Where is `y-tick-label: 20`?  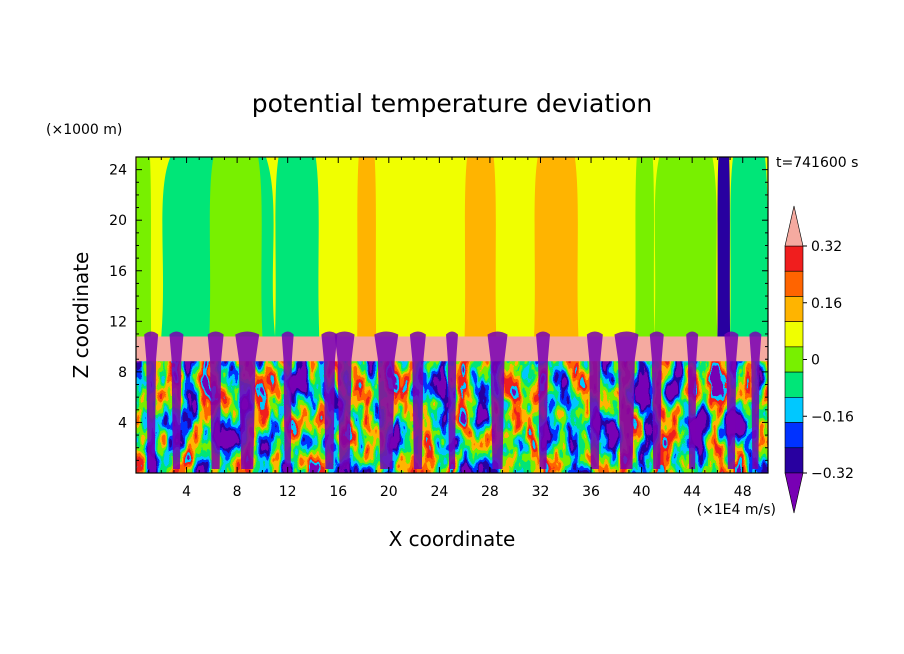 y-tick-label: 20 is located at coordinates (118, 221).